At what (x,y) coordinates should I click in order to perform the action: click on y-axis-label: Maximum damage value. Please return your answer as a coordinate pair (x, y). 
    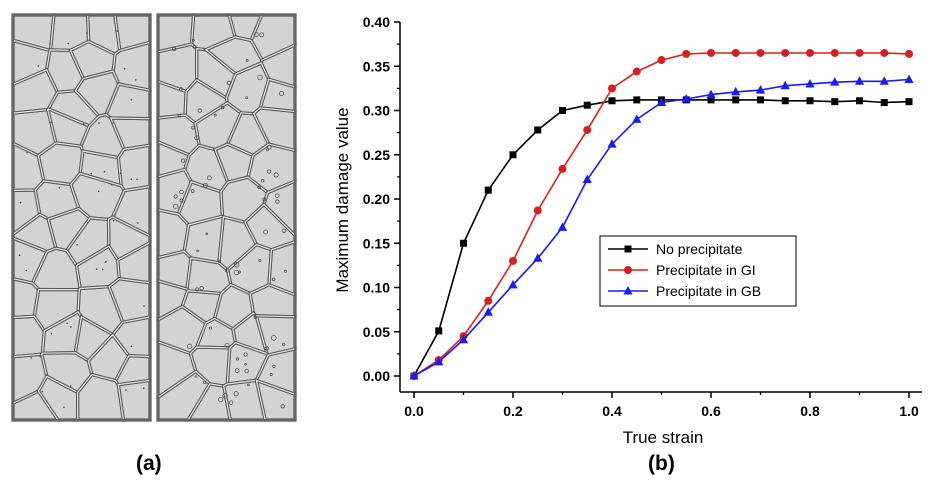
    Looking at the image, I should click on (342, 199).